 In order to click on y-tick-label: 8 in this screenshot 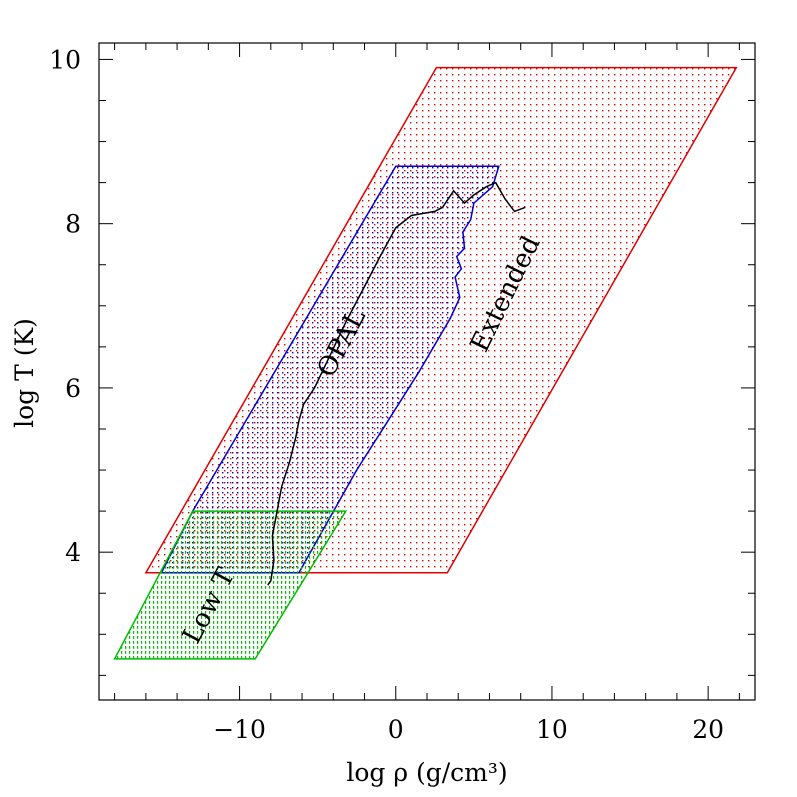, I will do `click(73, 224)`.